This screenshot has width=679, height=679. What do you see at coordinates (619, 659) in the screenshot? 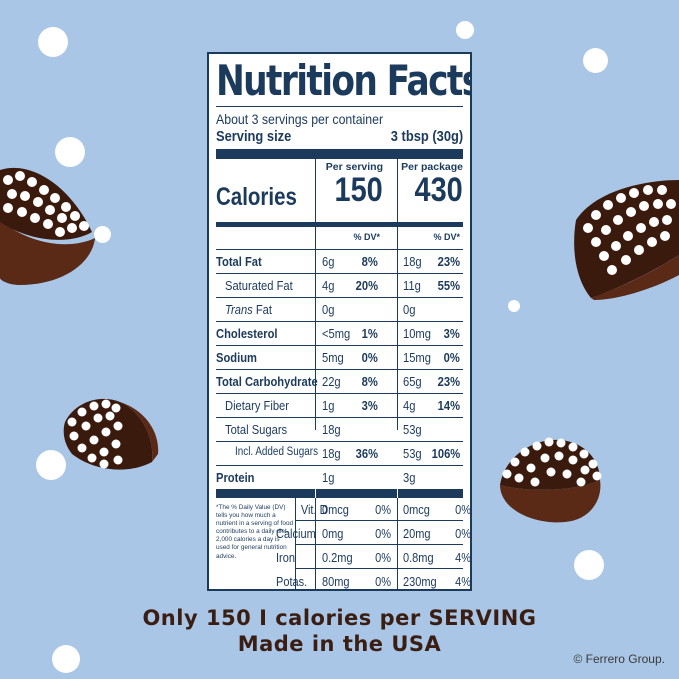
I see `copyright-notice: © Ferrero Group.` at bounding box center [619, 659].